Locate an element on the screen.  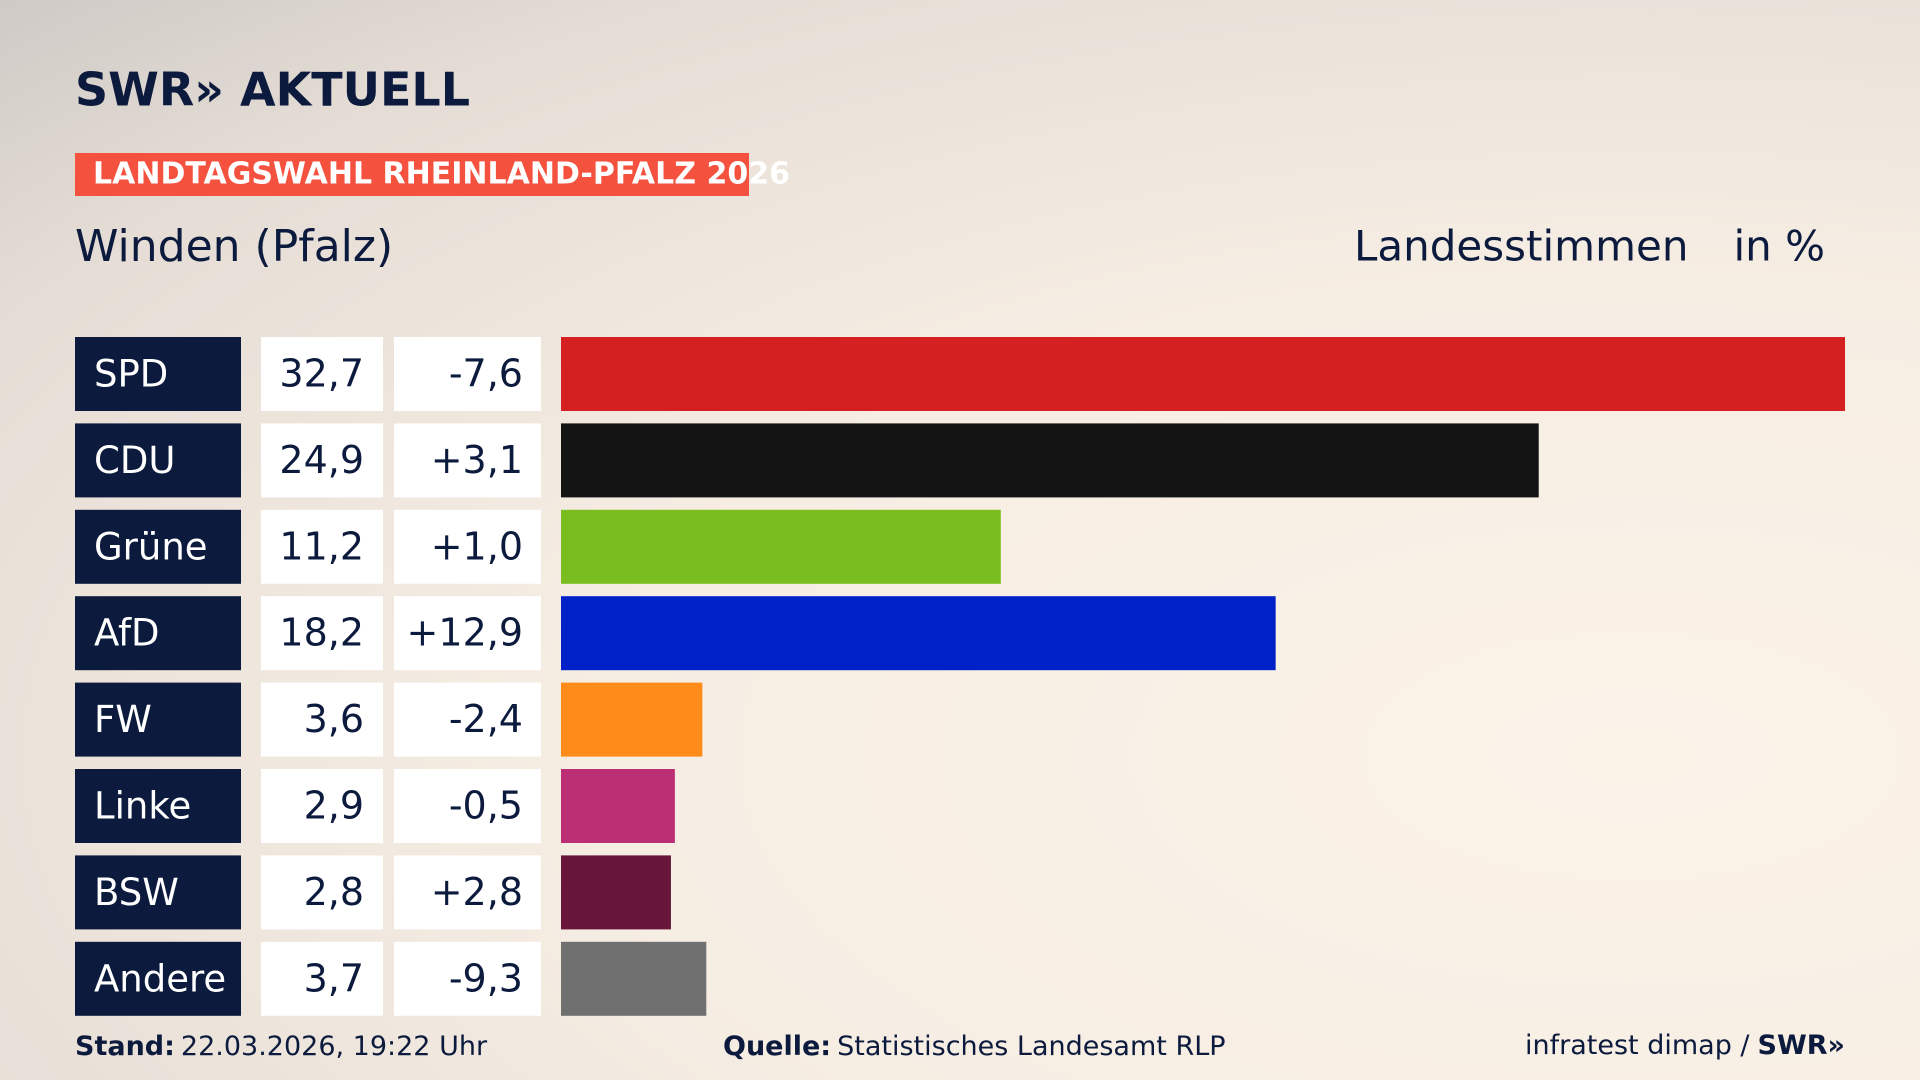
change-label: -0,5 is located at coordinates (486, 806).